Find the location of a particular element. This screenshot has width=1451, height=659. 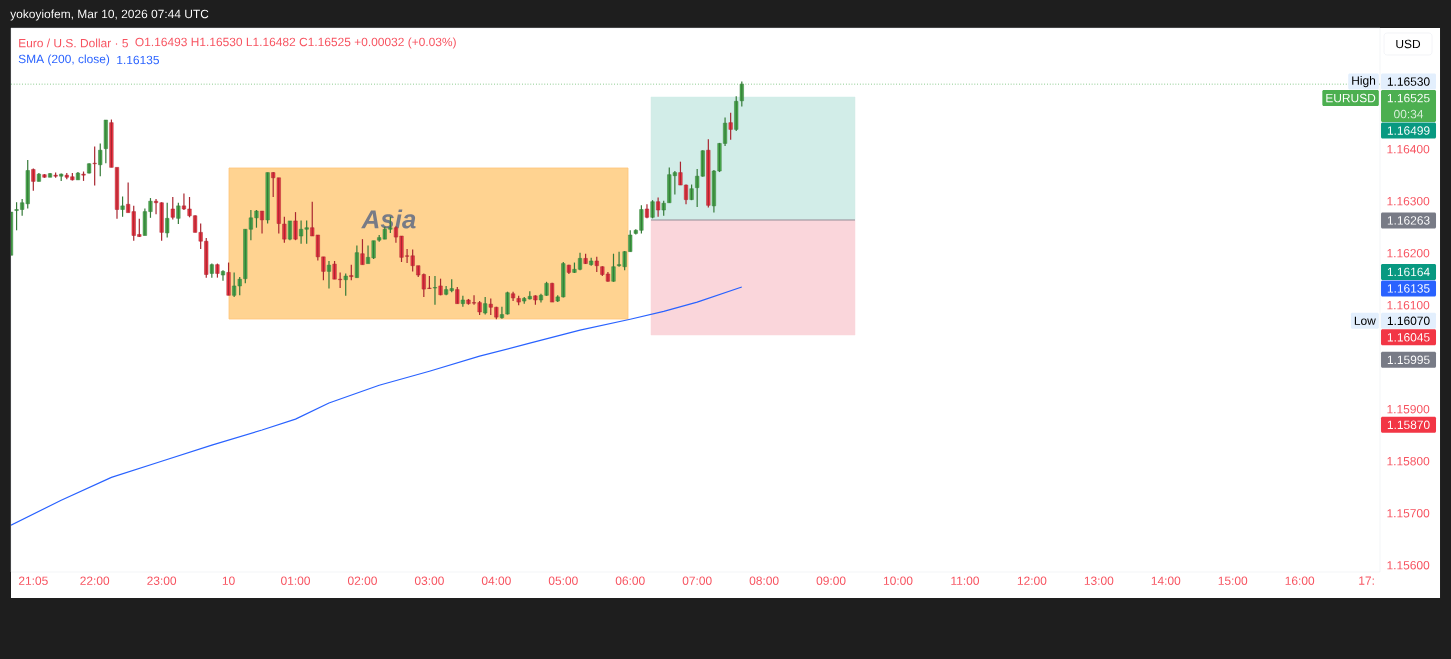

x-tick-label: 01:00 is located at coordinates (296, 580).